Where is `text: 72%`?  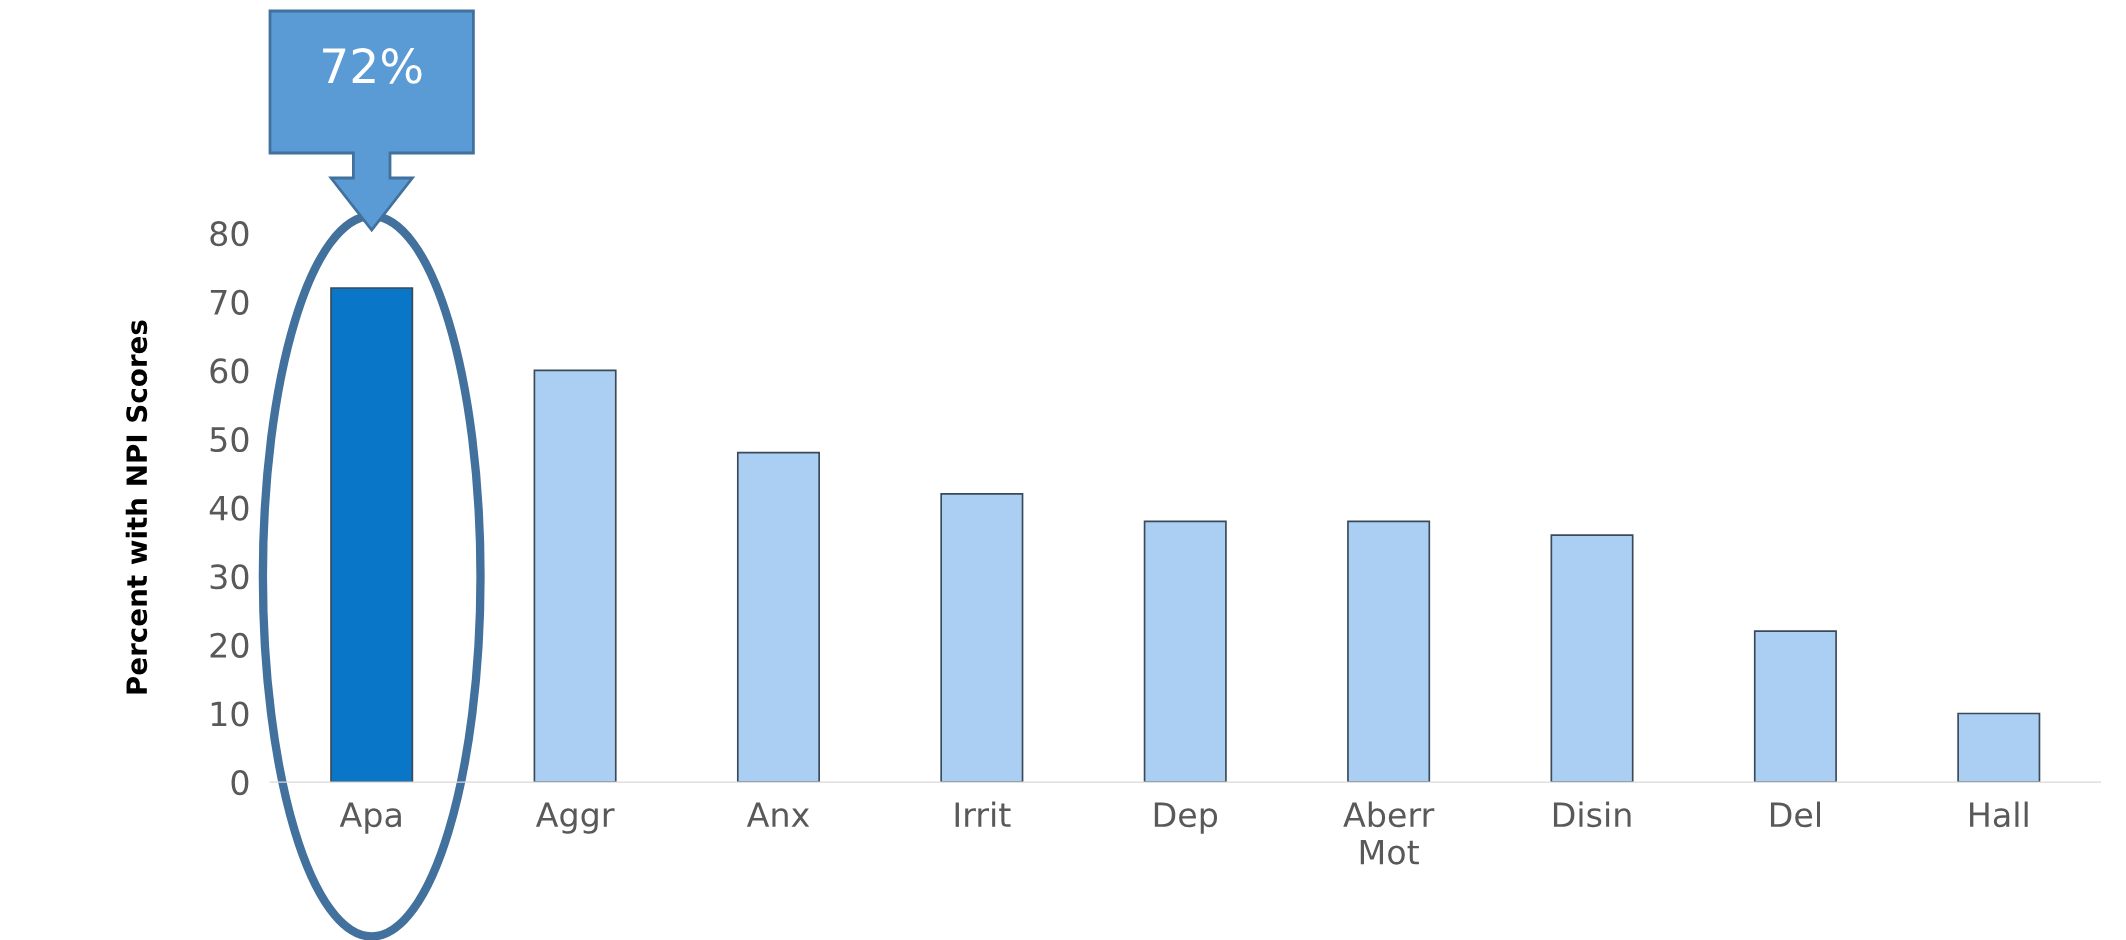 text: 72% is located at coordinates (372, 65).